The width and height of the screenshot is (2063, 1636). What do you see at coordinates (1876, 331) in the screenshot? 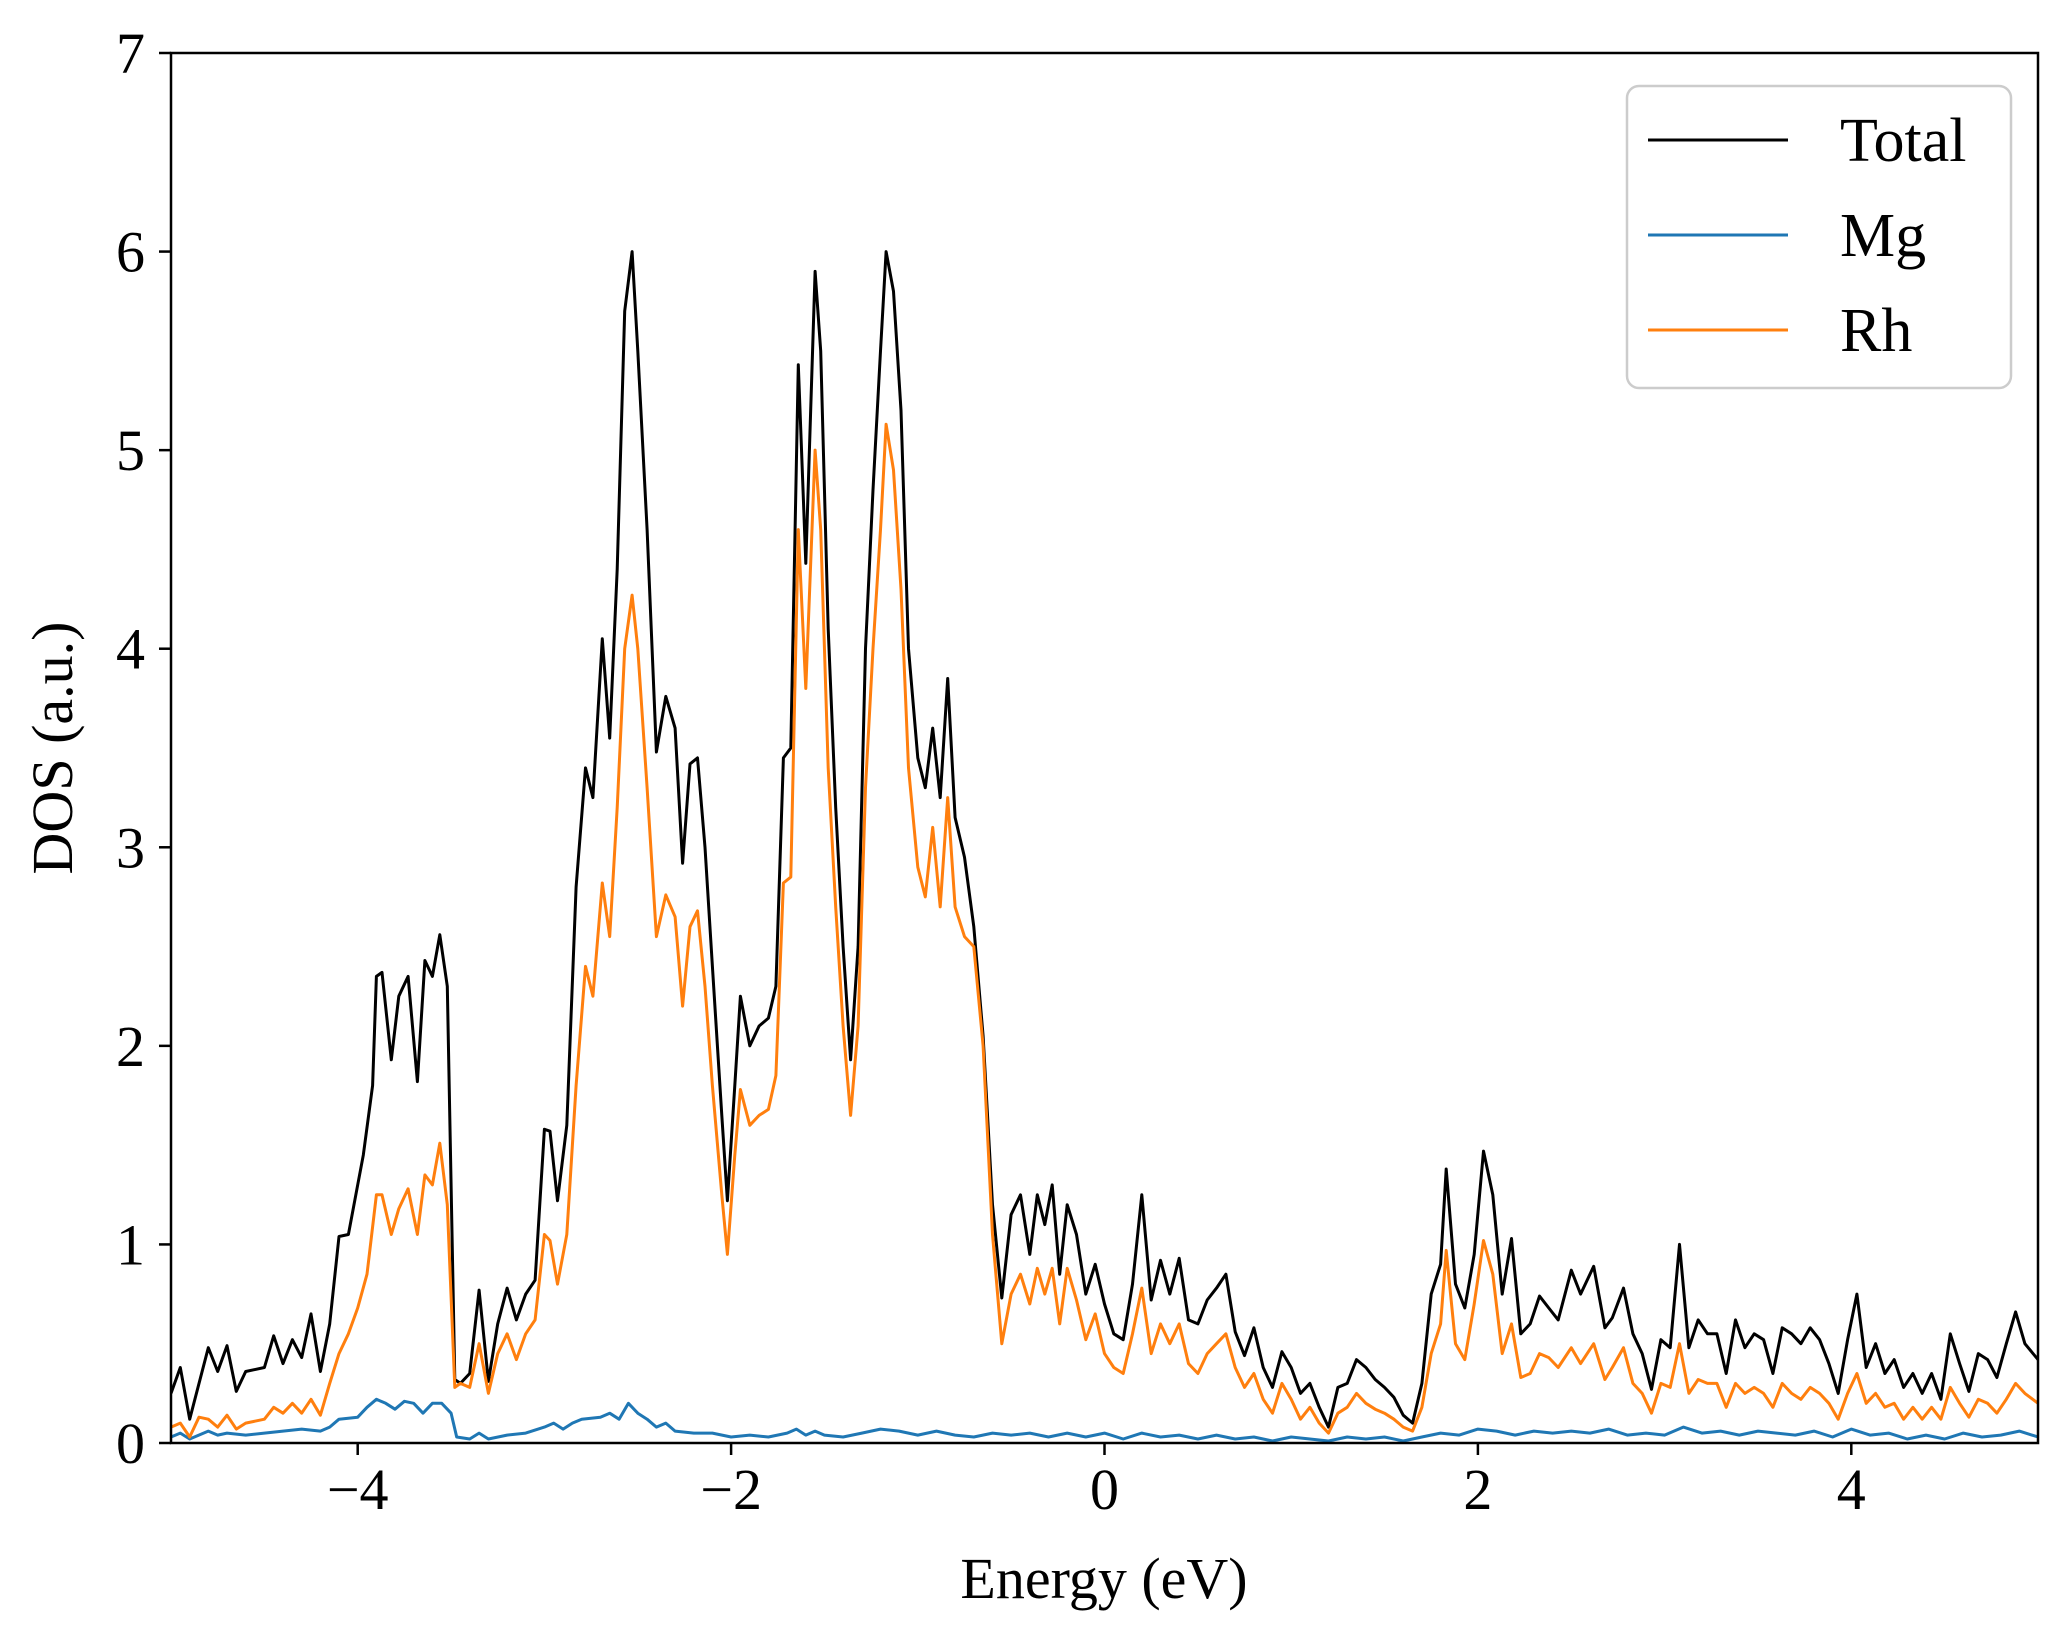
I see `legend-label-rh: Rh` at bounding box center [1876, 331].